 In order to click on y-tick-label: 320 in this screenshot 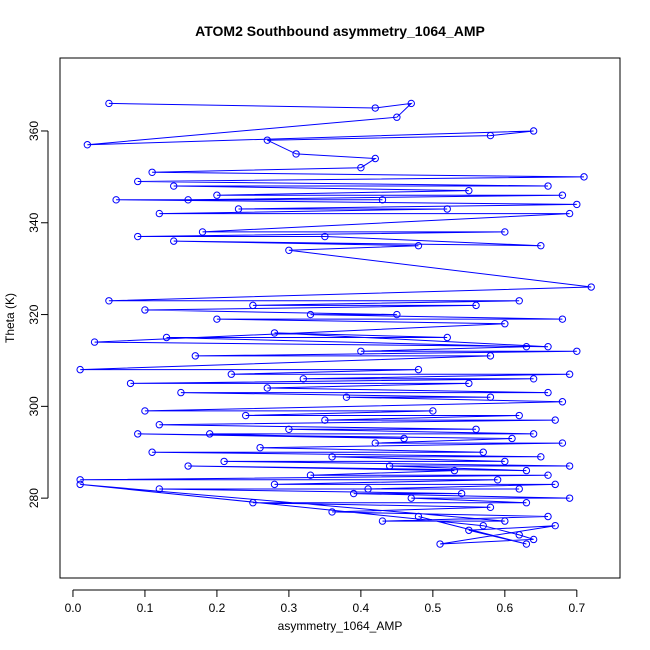, I will do `click(34, 314)`.